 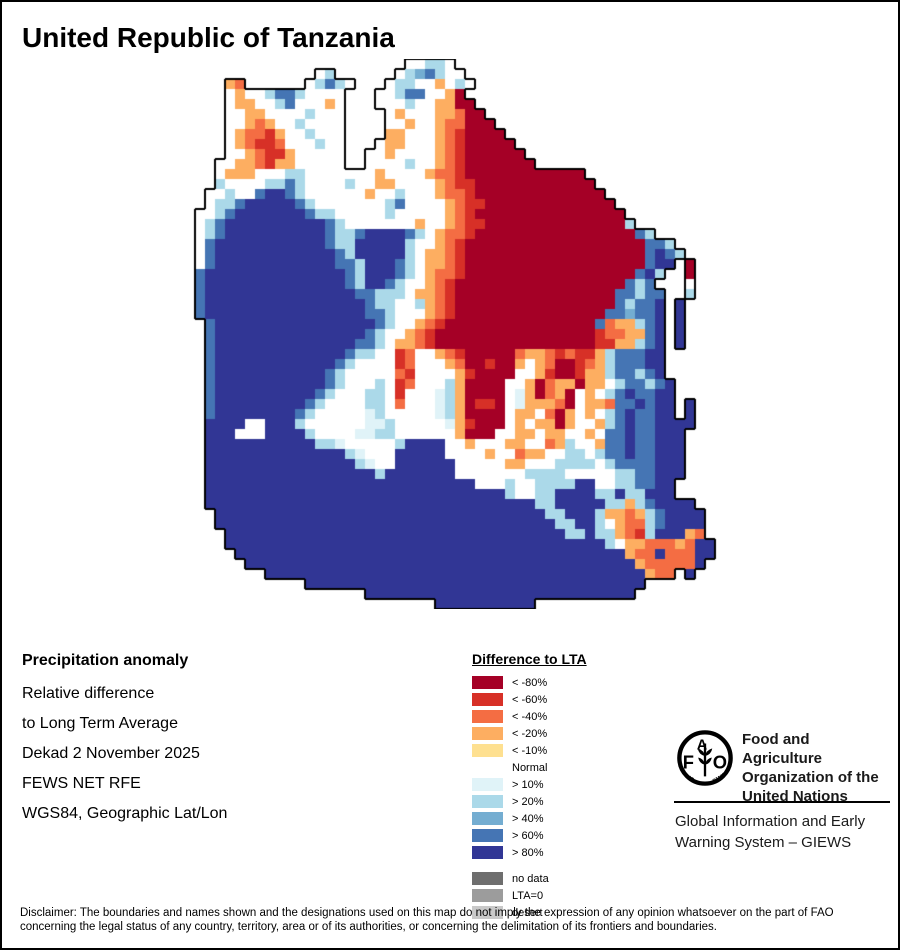 I want to click on legend-label: > 80%, so click(x=528, y=852).